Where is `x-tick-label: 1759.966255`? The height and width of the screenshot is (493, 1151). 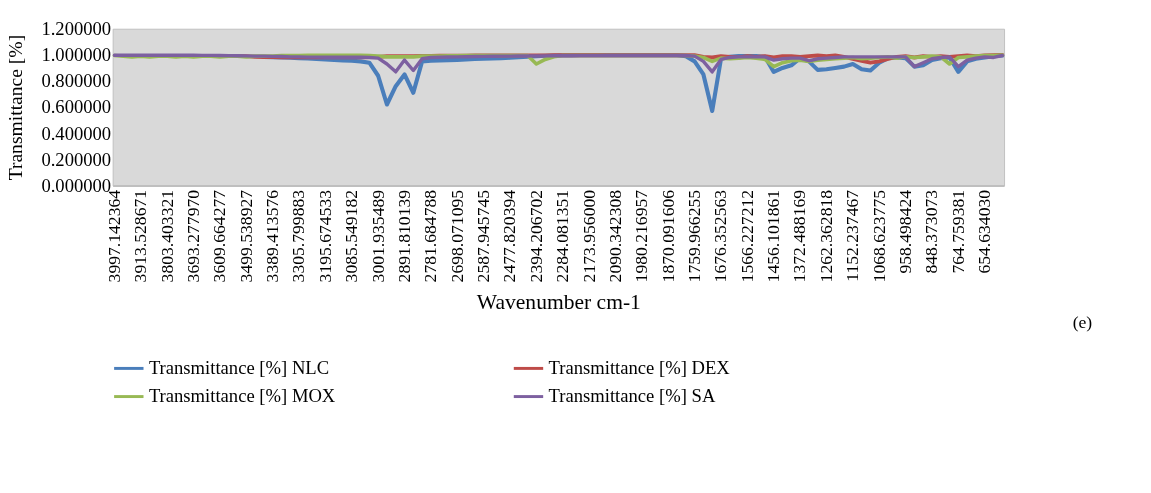 x-tick-label: 1759.966255 is located at coordinates (694, 236).